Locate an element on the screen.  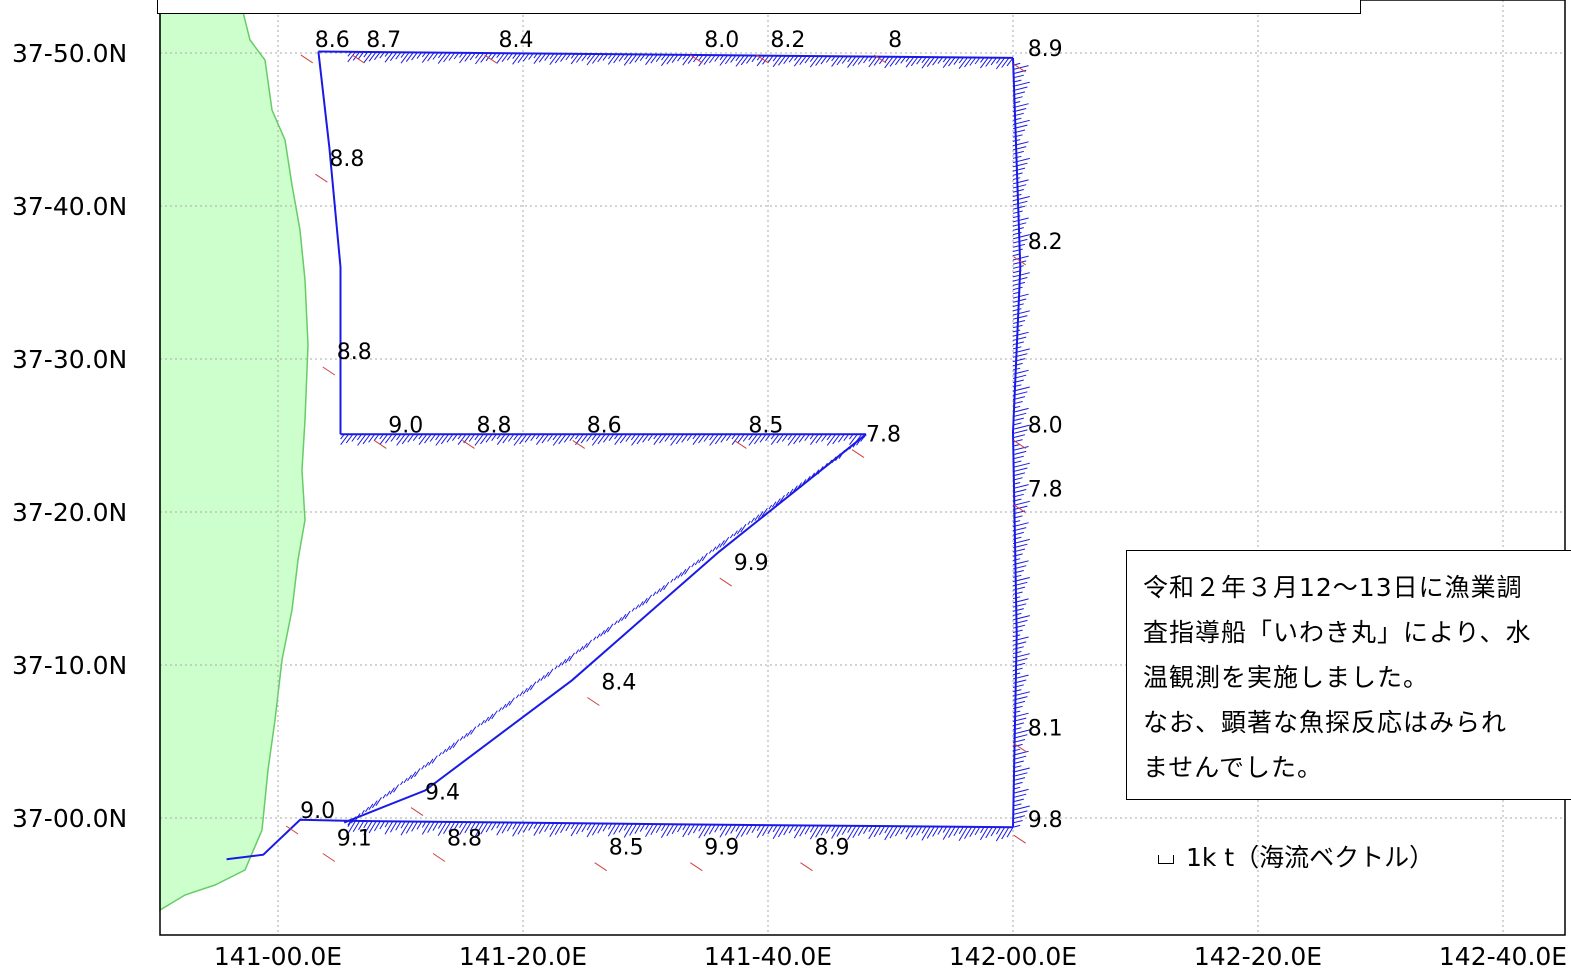
temperature-label: 8.2 is located at coordinates (1045, 242).